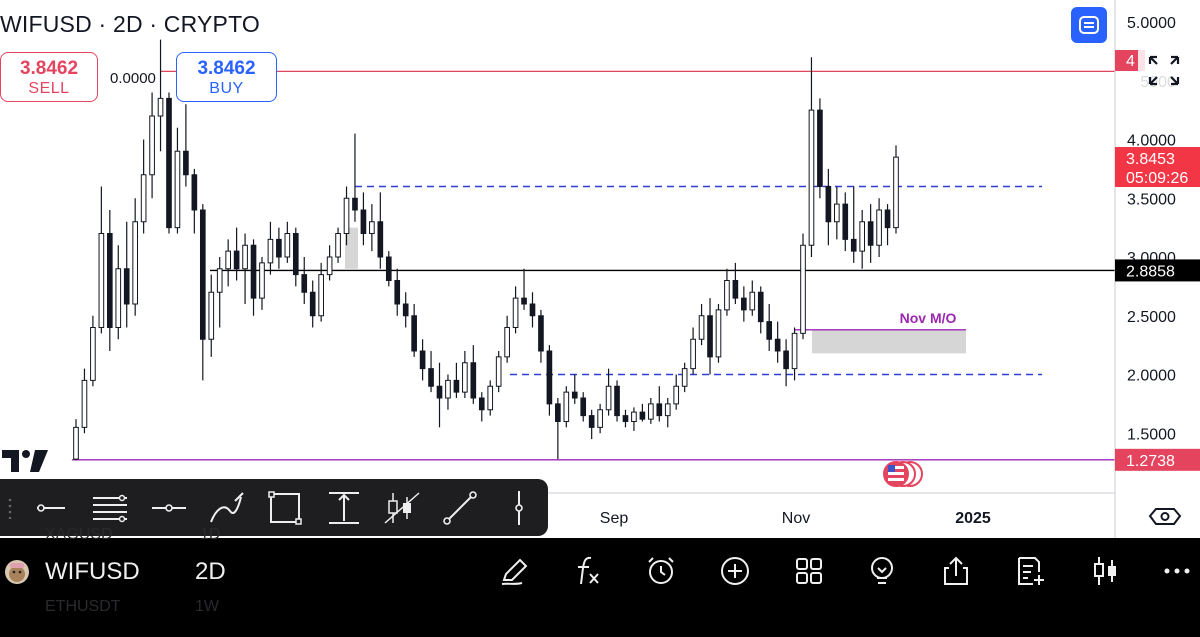  Describe the element at coordinates (1089, 25) in the screenshot. I see `layout-toggle-button` at that location.